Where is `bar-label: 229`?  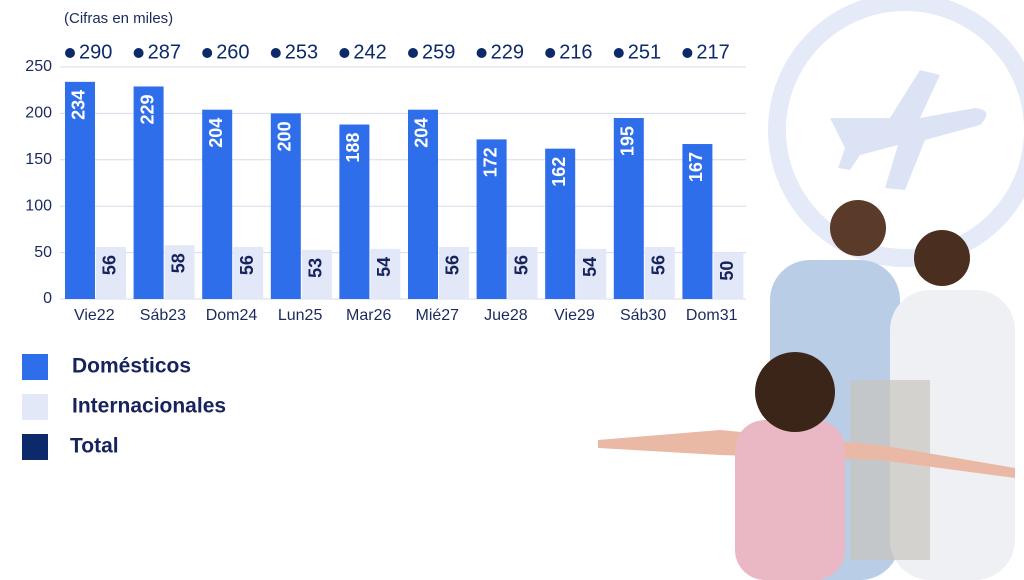
bar-label: 229 is located at coordinates (147, 109).